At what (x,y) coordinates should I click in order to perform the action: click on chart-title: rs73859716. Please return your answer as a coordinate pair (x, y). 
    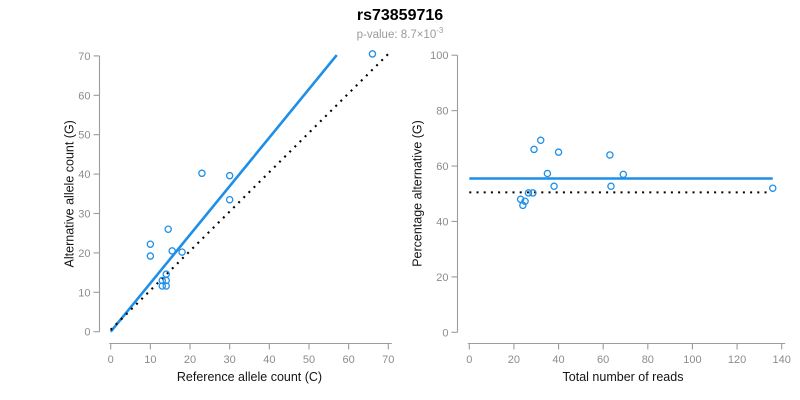
    Looking at the image, I should click on (400, 15).